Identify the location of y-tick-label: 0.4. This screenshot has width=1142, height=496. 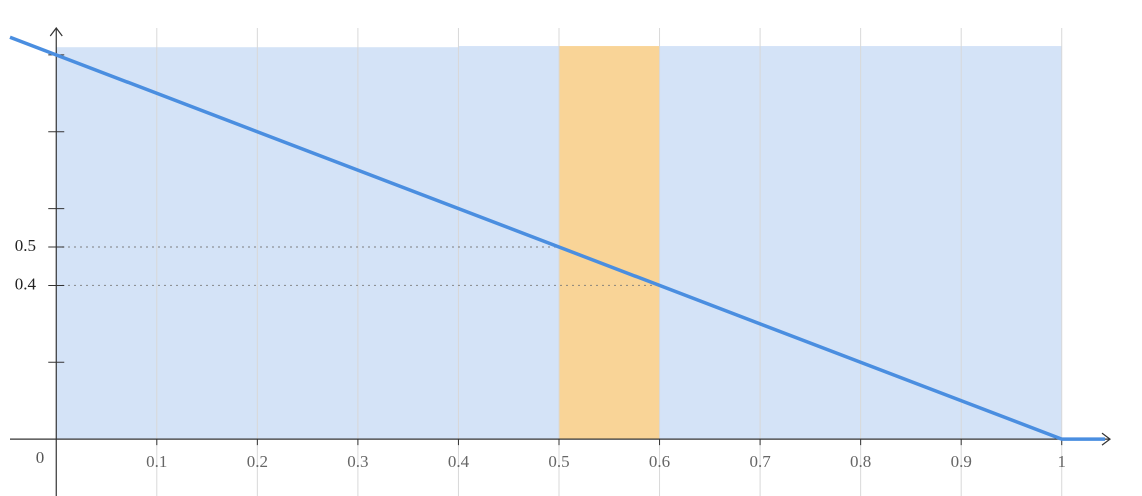
(26, 283).